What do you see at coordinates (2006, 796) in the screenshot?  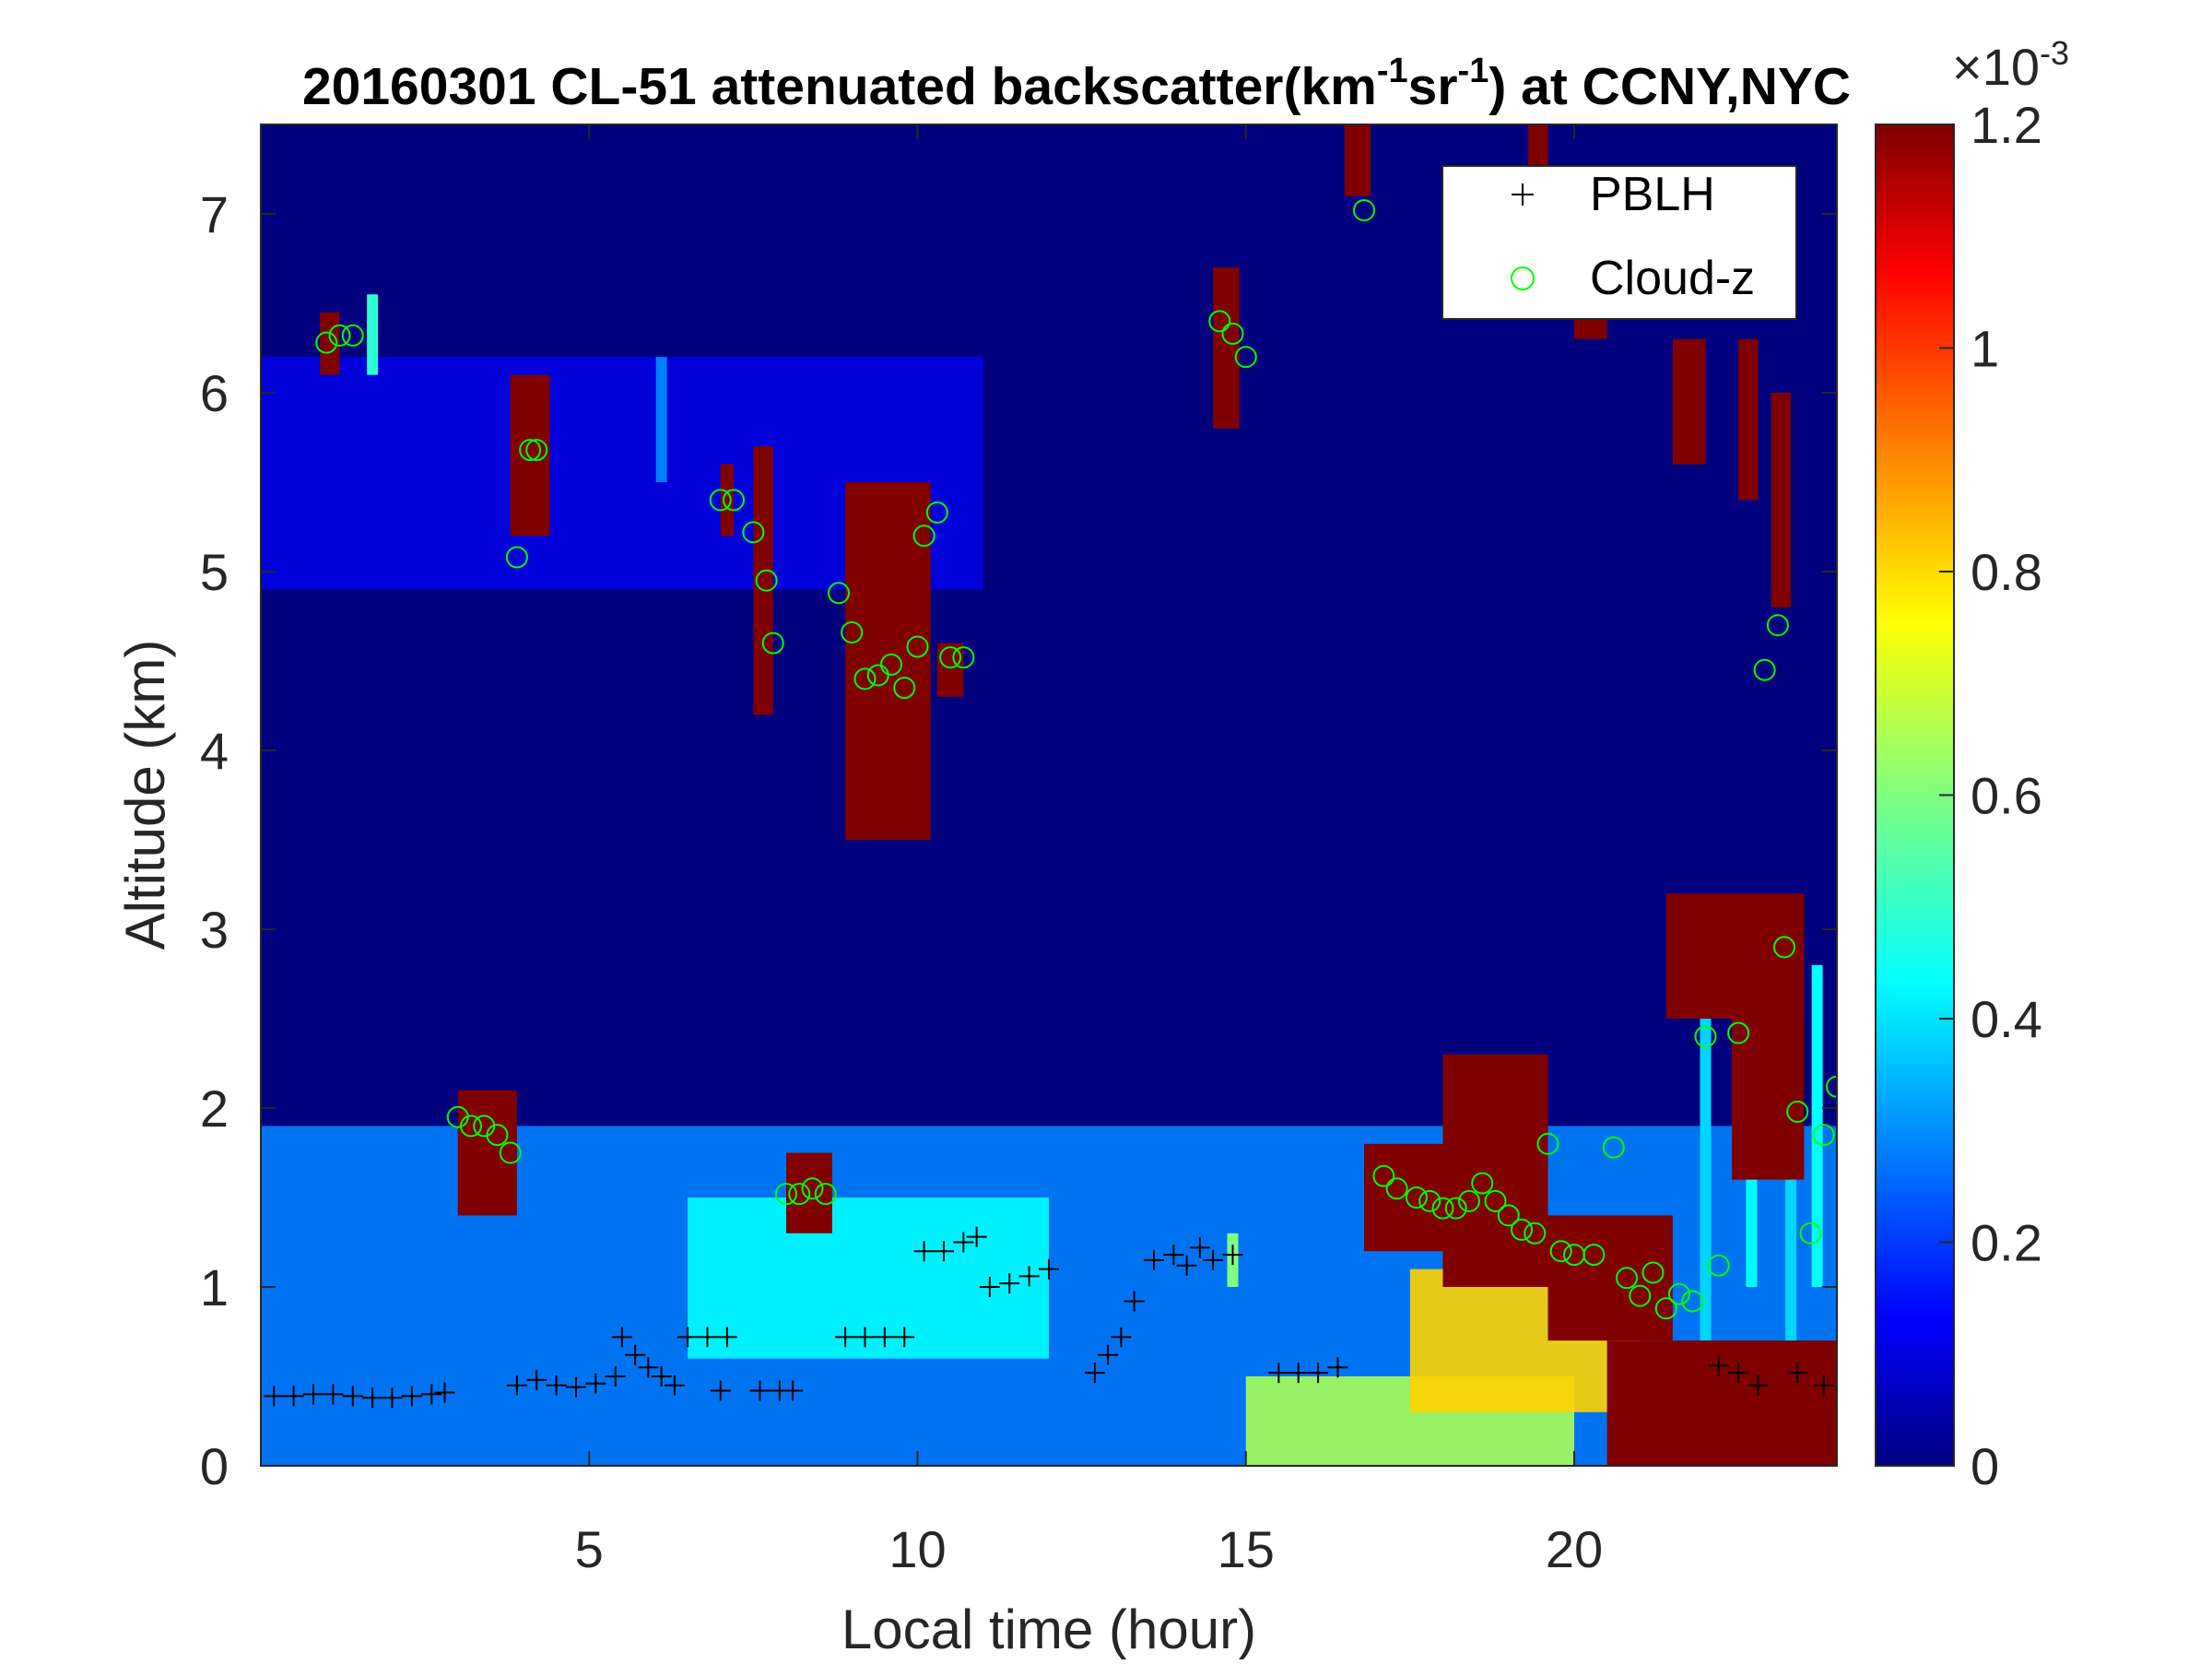 I see `colorbar-tick-label-3: 0.6` at bounding box center [2006, 796].